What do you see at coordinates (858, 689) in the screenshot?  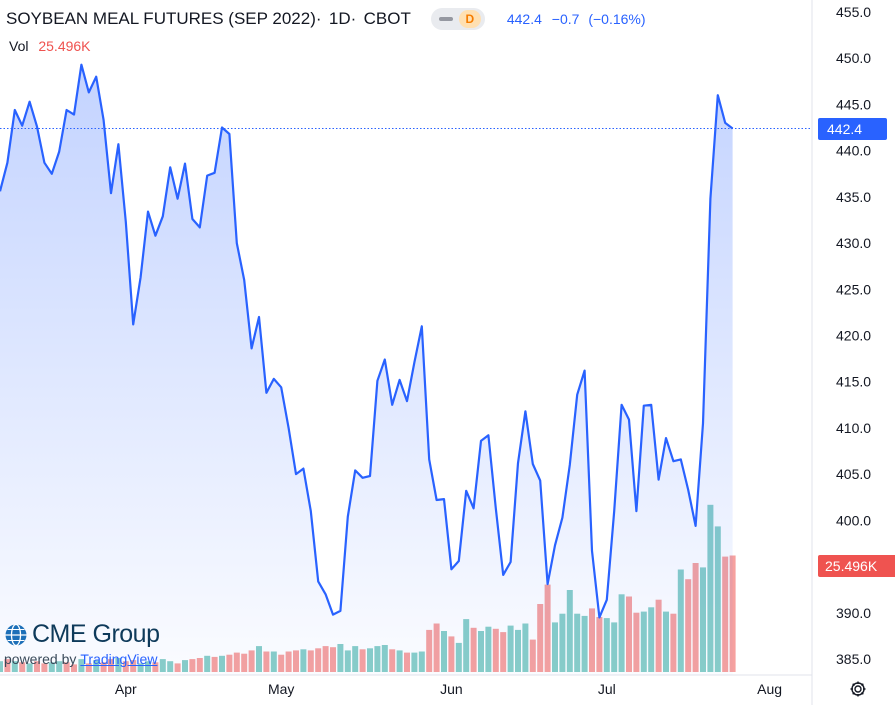 I see `gear-icon` at bounding box center [858, 689].